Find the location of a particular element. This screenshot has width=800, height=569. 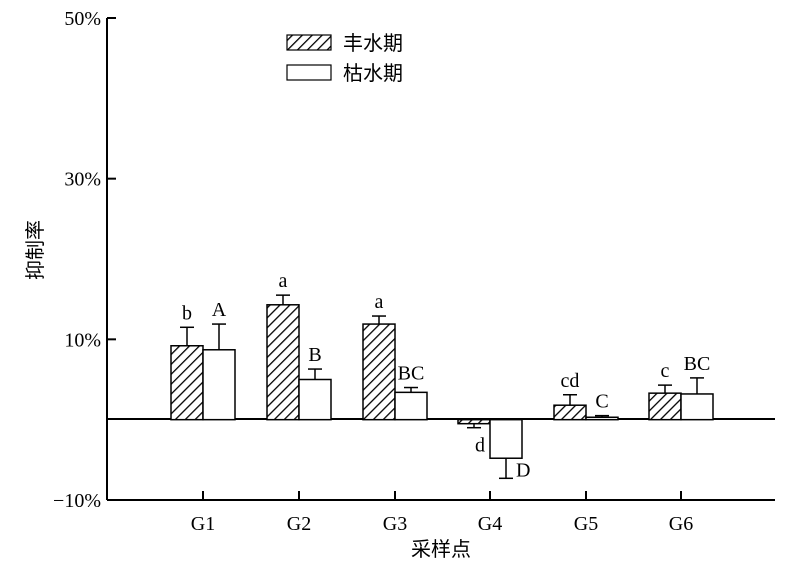

x-tick-label: G4 is located at coordinates (490, 524).